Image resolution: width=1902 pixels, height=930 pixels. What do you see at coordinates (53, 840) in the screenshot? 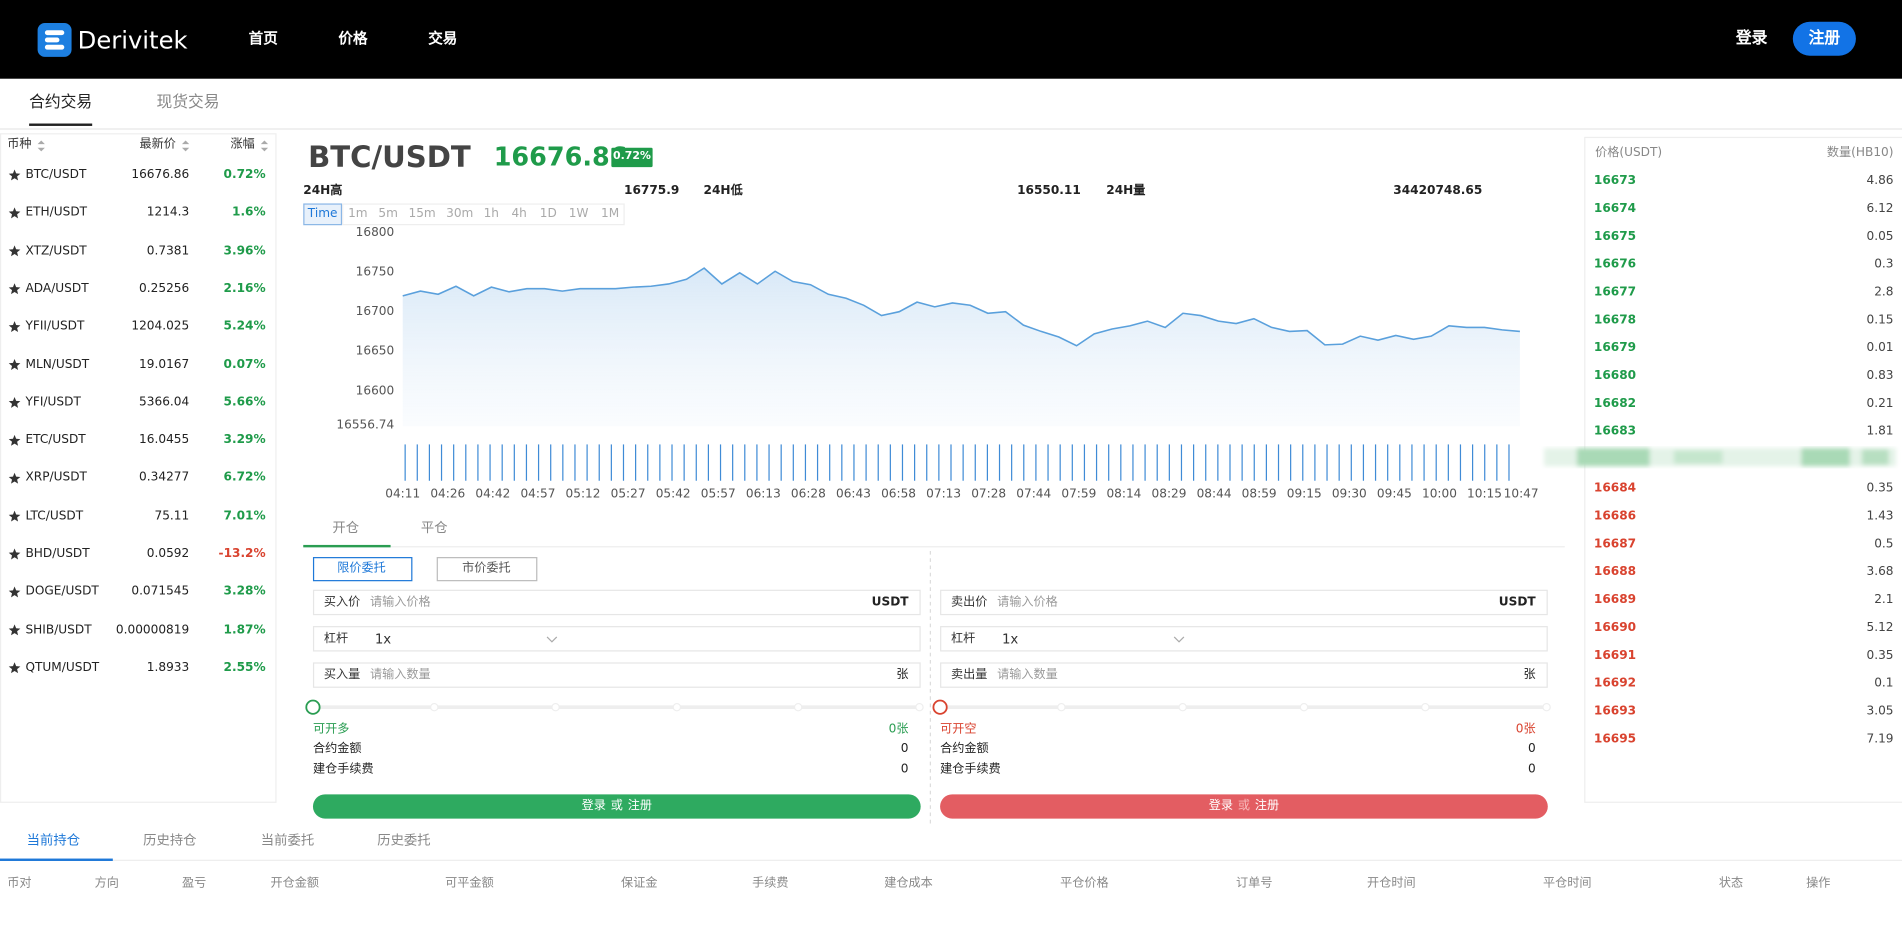
I see `tab: 当前持仓` at bounding box center [53, 840].